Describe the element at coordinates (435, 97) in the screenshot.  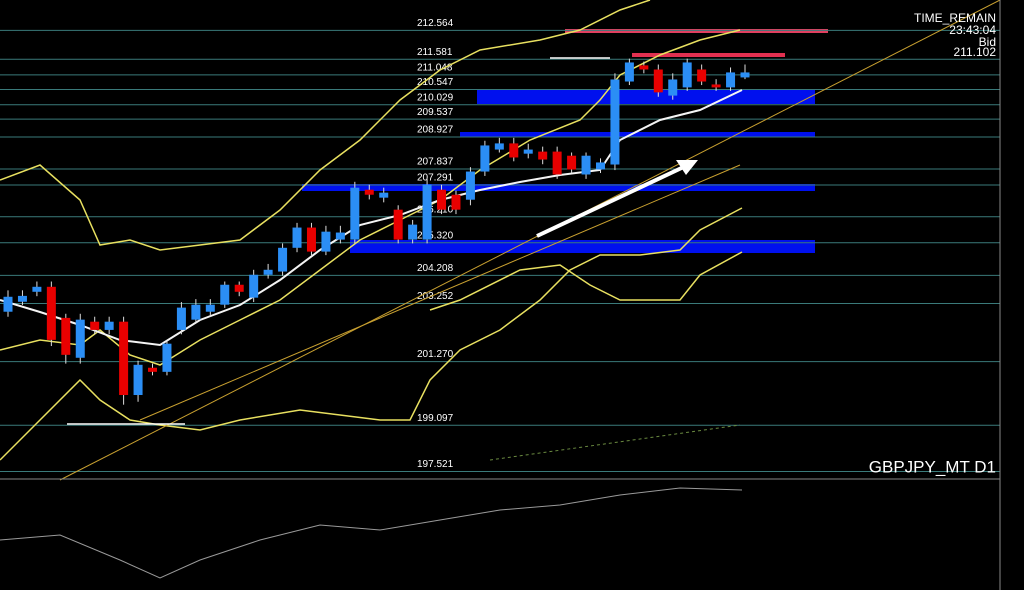
I see `level-label: 210.029` at that location.